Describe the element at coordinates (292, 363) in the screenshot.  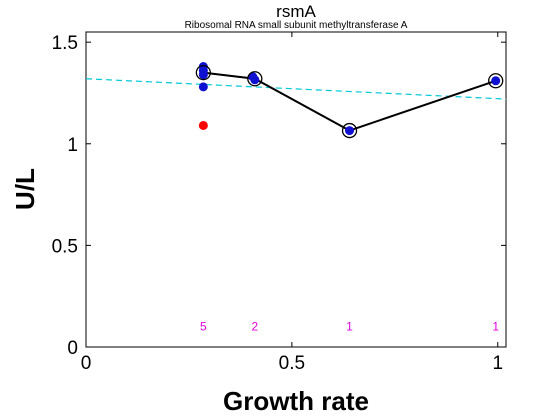
I see `x-tick-label: 0.5` at that location.